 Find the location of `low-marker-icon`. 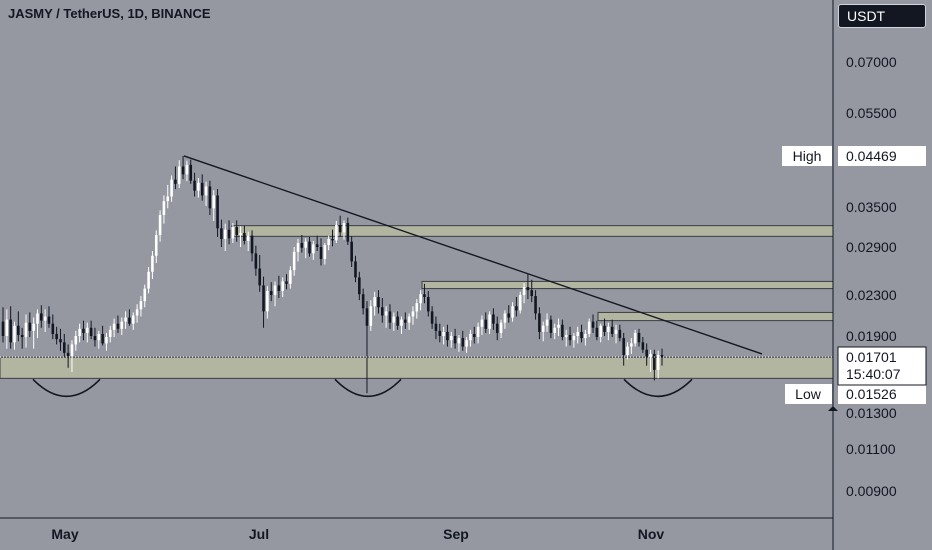

low-marker-icon is located at coordinates (833, 408).